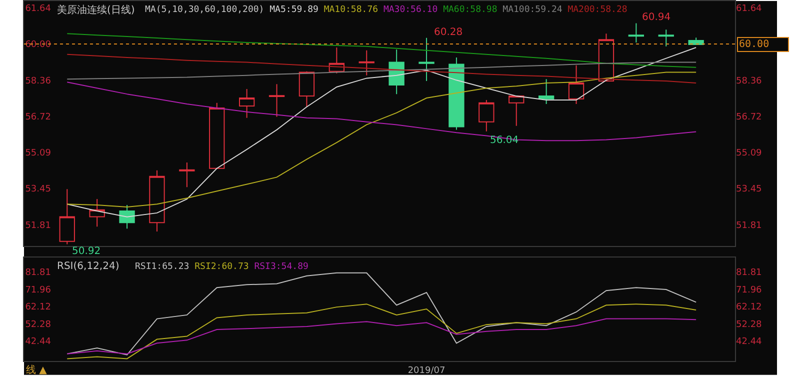  Describe the element at coordinates (749, 342) in the screenshot. I see `y2-tick-label: 42.44` at that location.